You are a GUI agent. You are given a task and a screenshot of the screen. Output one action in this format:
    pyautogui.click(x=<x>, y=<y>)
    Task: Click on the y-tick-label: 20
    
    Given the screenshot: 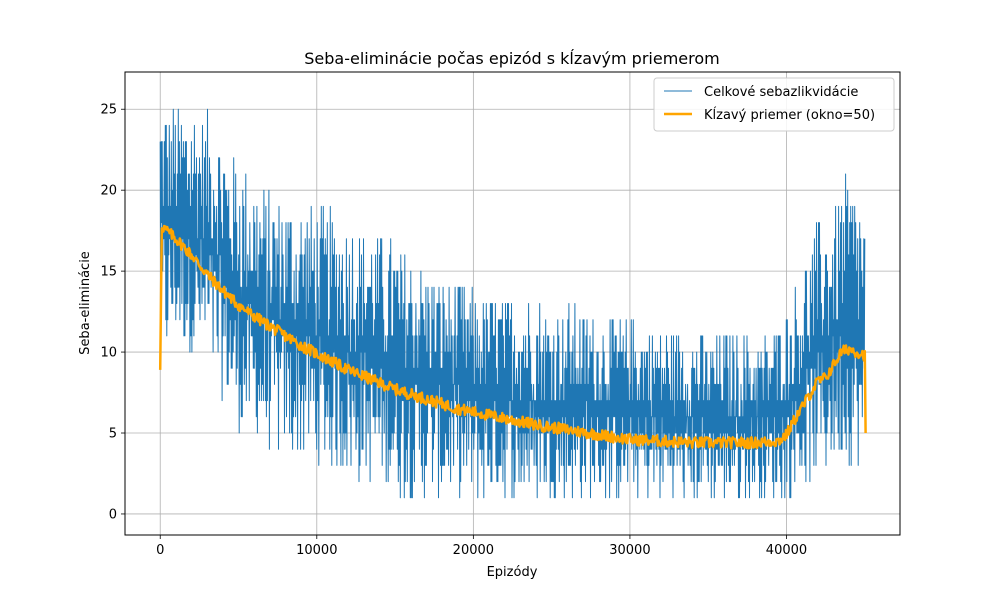 What is the action you would take?
    pyautogui.click(x=108, y=191)
    